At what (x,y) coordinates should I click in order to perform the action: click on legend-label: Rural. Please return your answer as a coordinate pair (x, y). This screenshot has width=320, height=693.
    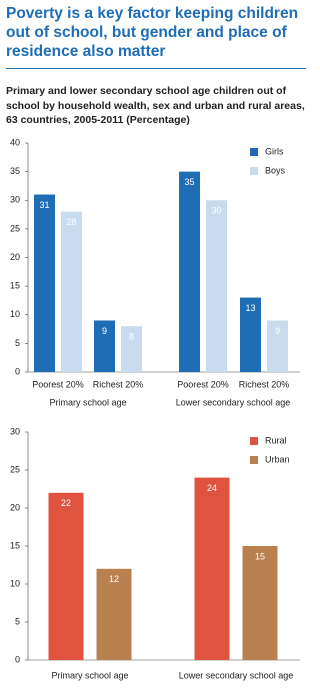
    Looking at the image, I should click on (276, 440).